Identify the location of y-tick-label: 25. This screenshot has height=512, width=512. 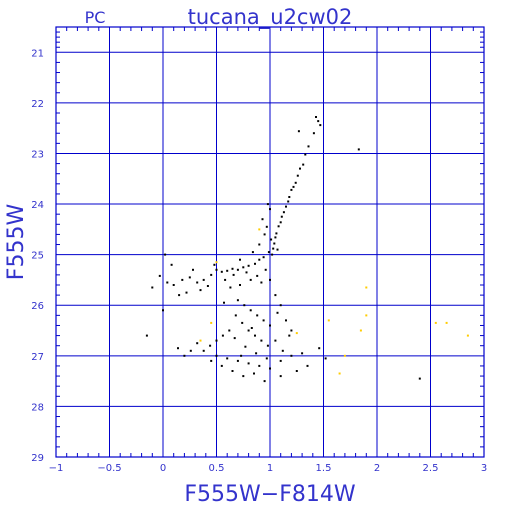
(37, 256).